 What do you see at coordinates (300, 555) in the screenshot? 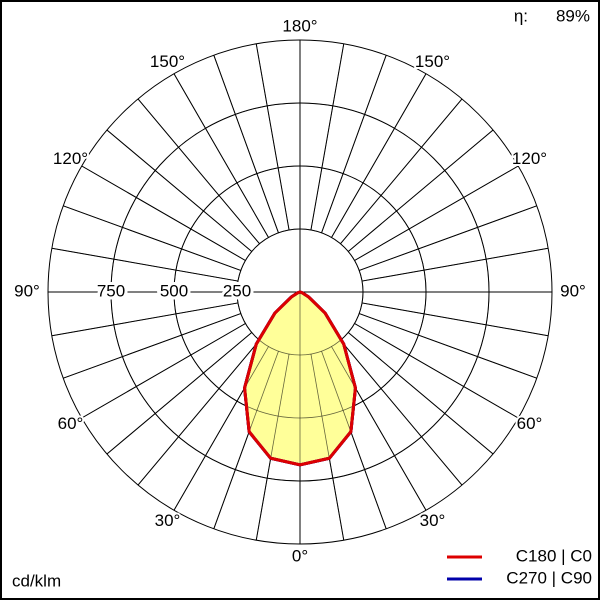
I see `theta-tick-label: 0°` at bounding box center [300, 555].